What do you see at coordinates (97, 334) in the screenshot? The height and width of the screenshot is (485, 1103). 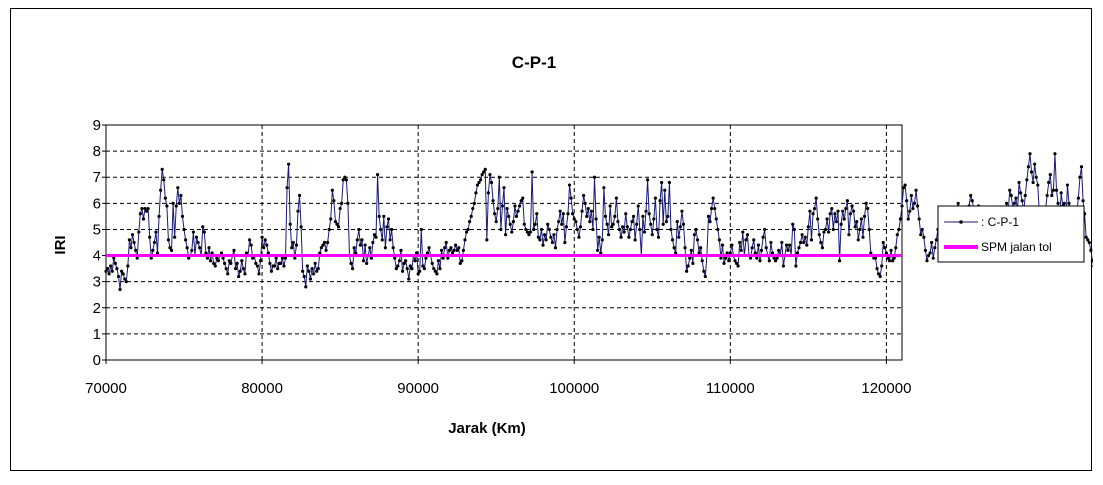 I see `y-tick-label-1: 1` at bounding box center [97, 334].